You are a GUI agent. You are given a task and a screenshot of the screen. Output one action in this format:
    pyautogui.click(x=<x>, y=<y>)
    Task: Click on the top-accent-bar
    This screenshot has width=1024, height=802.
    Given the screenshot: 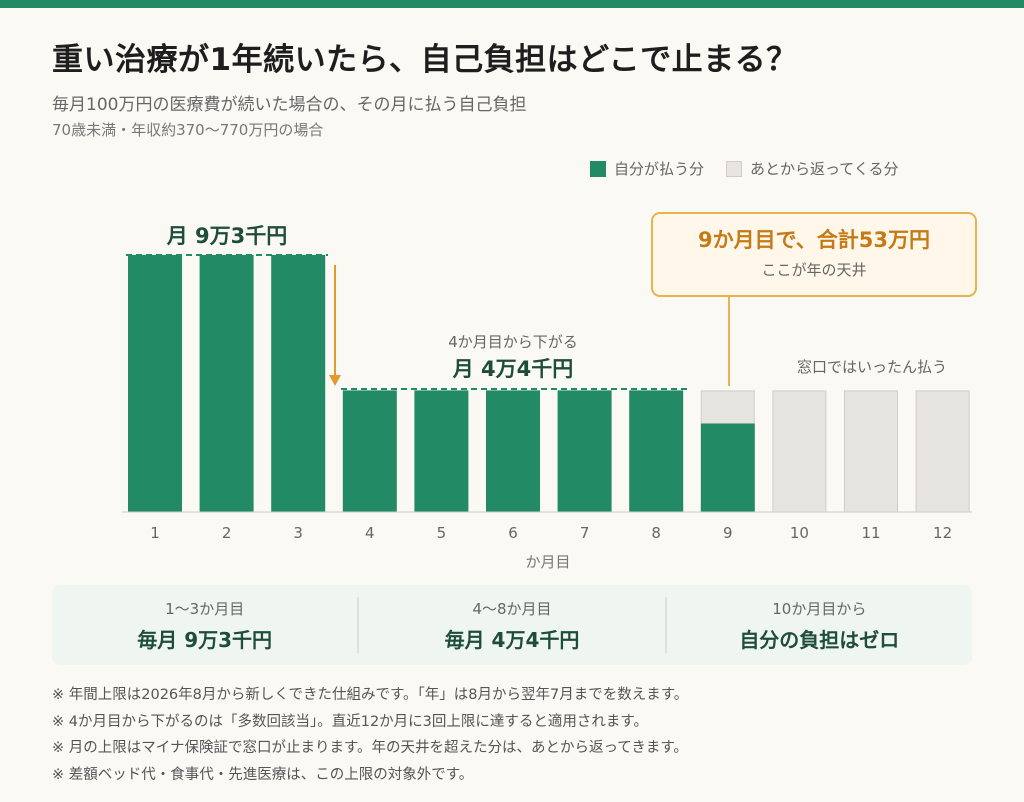 What is the action you would take?
    pyautogui.click(x=512, y=4)
    